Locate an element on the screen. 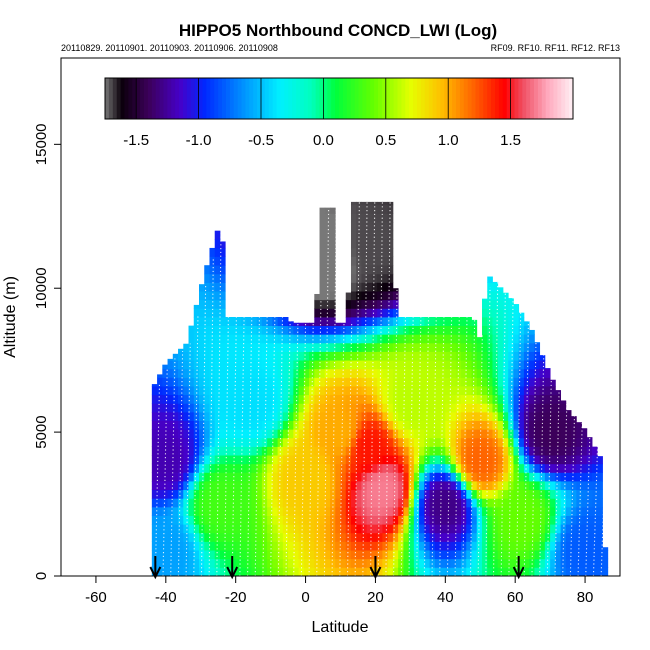  colorbar-tick-label: -1.0 is located at coordinates (199, 140).